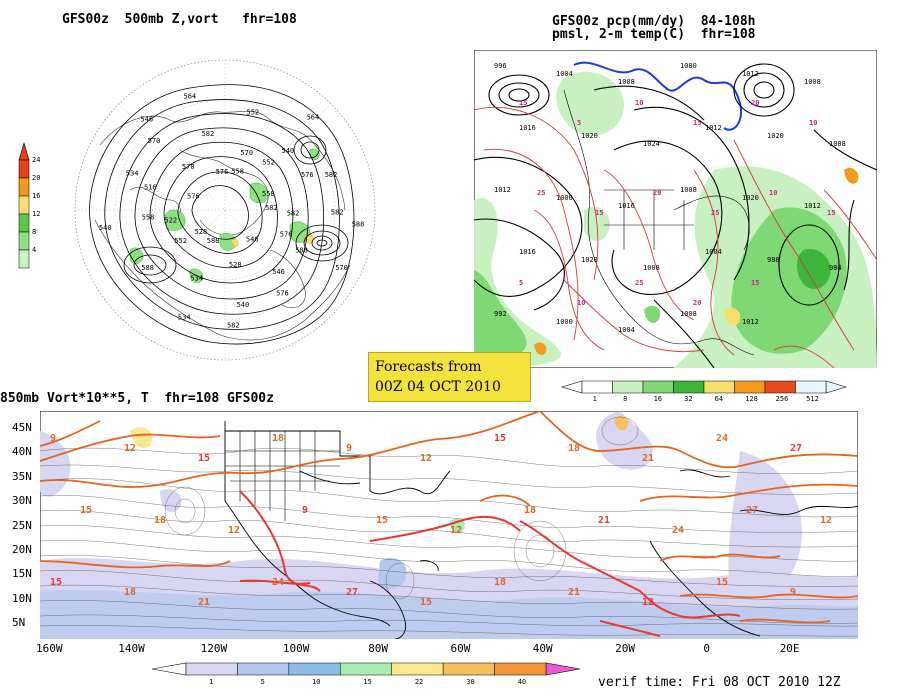  What do you see at coordinates (571, 387) in the screenshot?
I see `precip-colorbar-left-arrow` at bounding box center [571, 387].